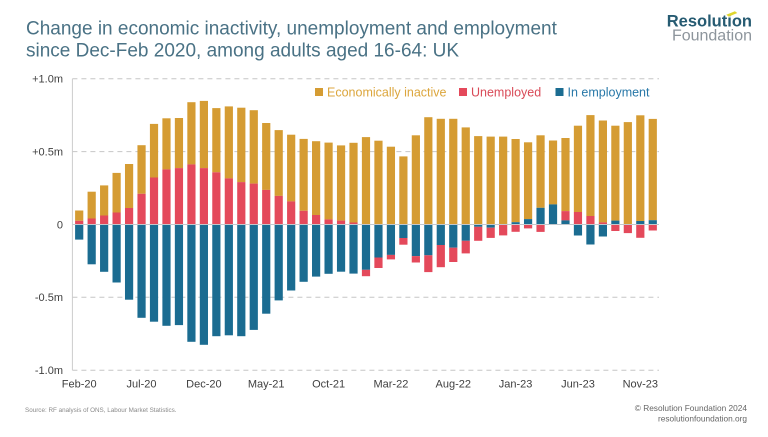 The image size is (768, 437). Describe the element at coordinates (49, 371) in the screenshot. I see `svg-text: -1.0m` at that location.